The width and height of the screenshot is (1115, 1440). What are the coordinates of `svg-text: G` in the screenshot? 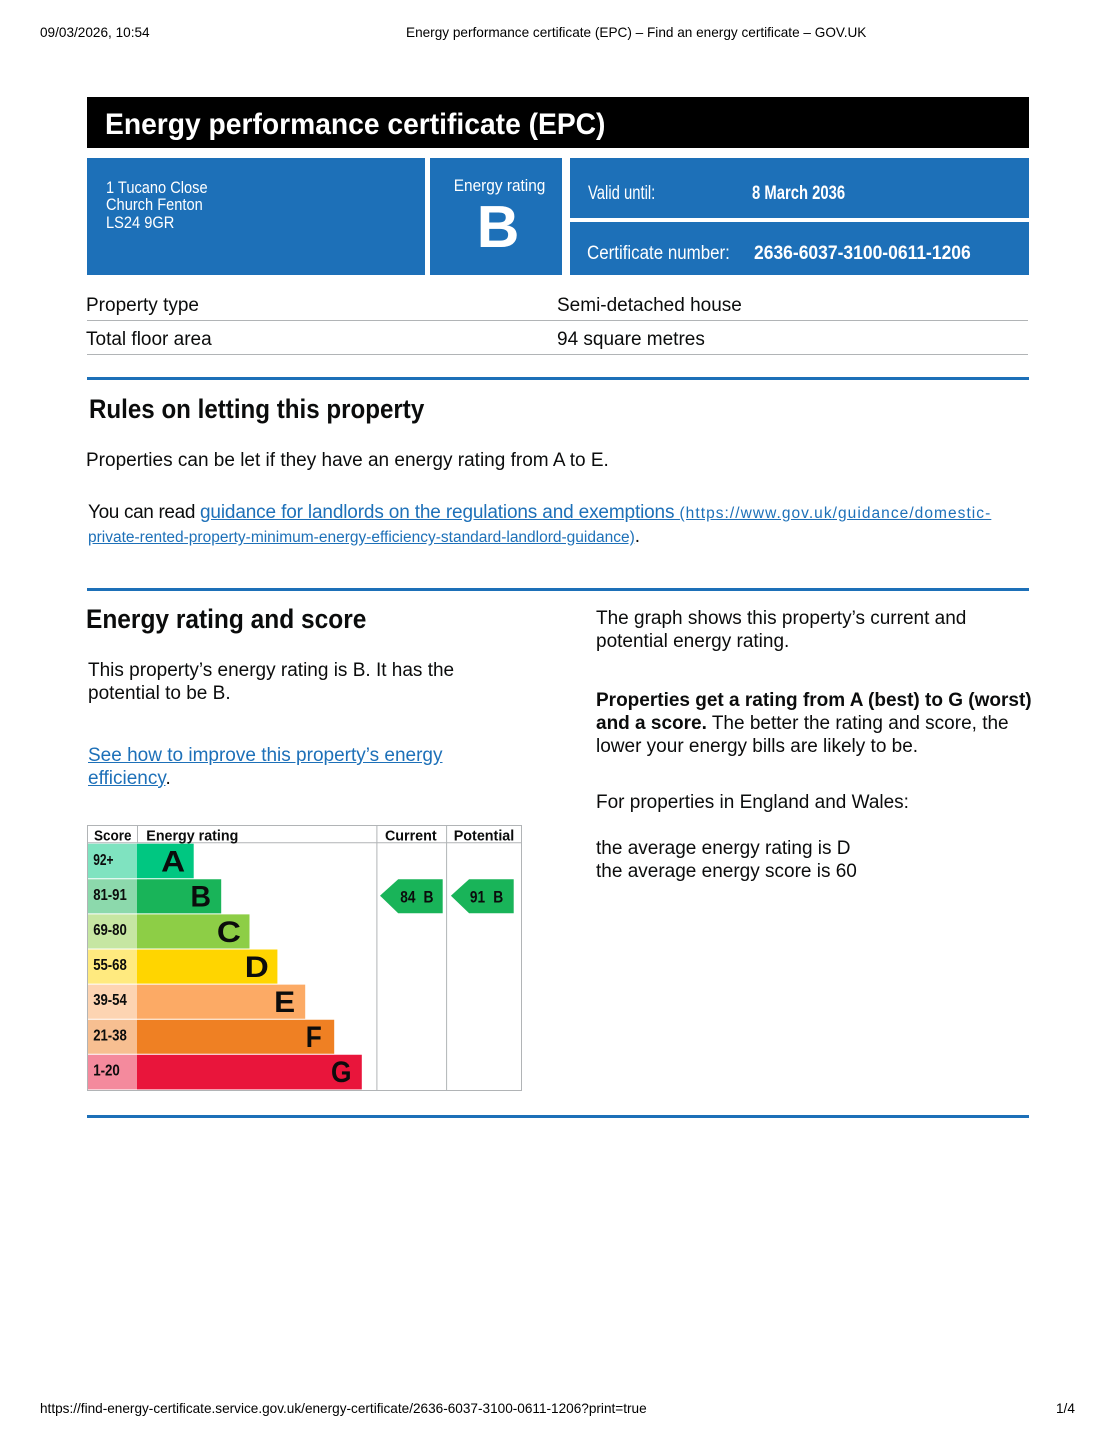 It's located at (341, 1072).